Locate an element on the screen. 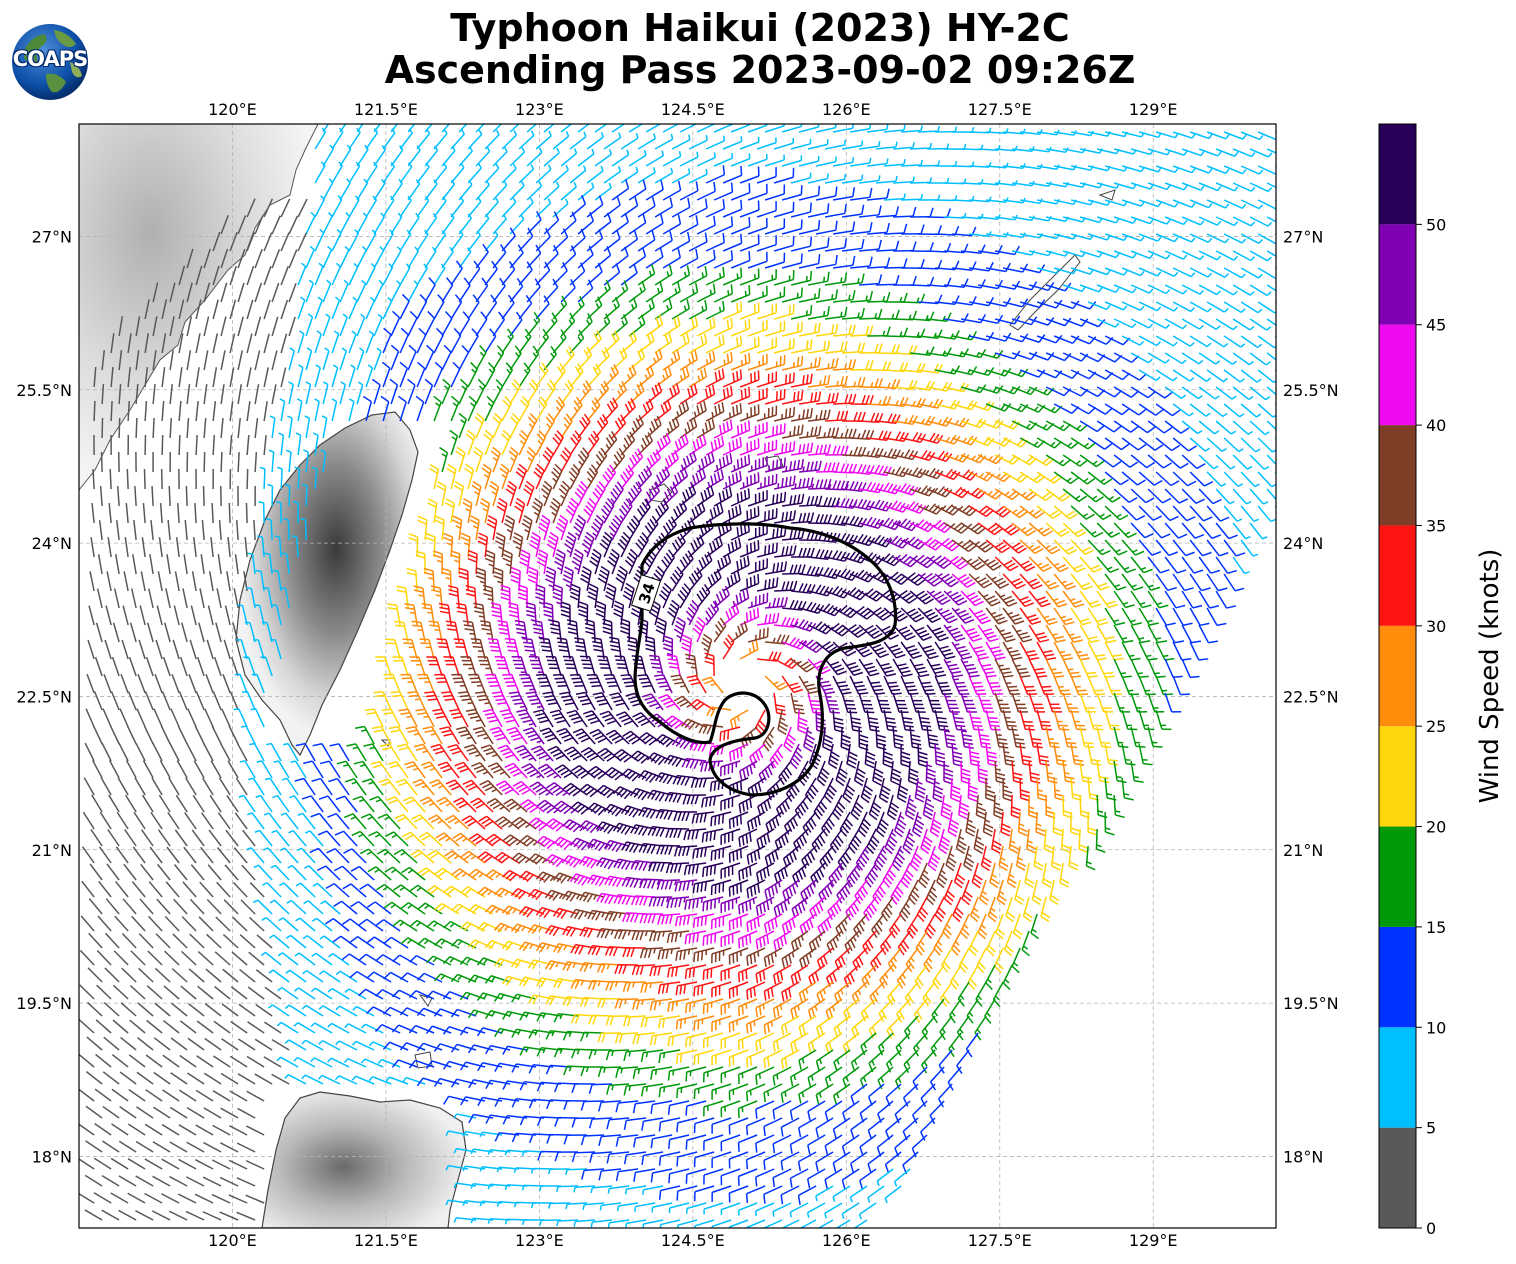  coaps-logo: COAPS is located at coordinates (50, 62).